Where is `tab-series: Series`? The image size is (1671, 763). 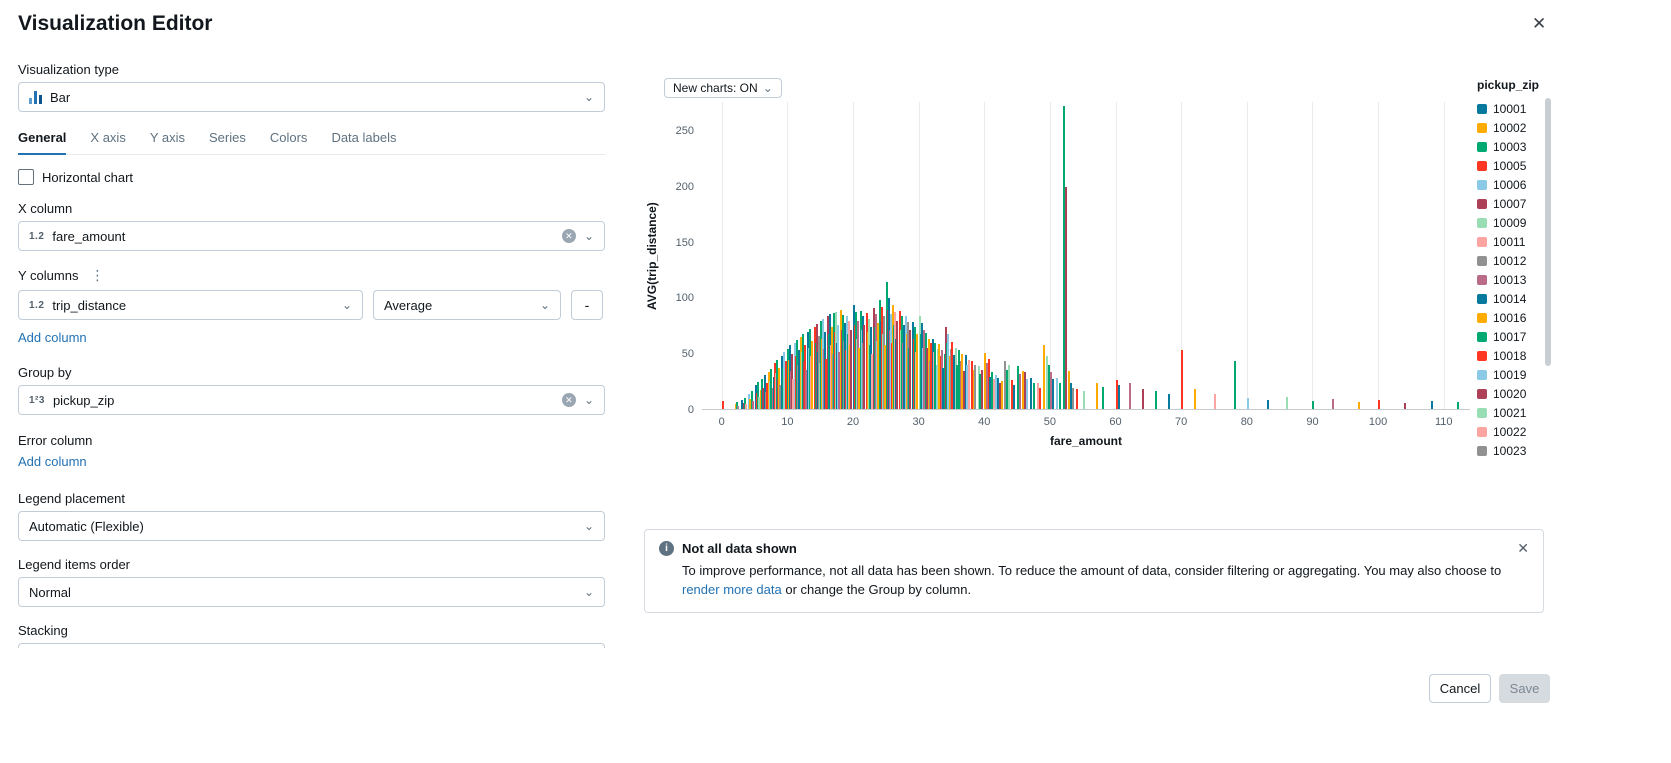
tab-series: Series is located at coordinates (227, 137).